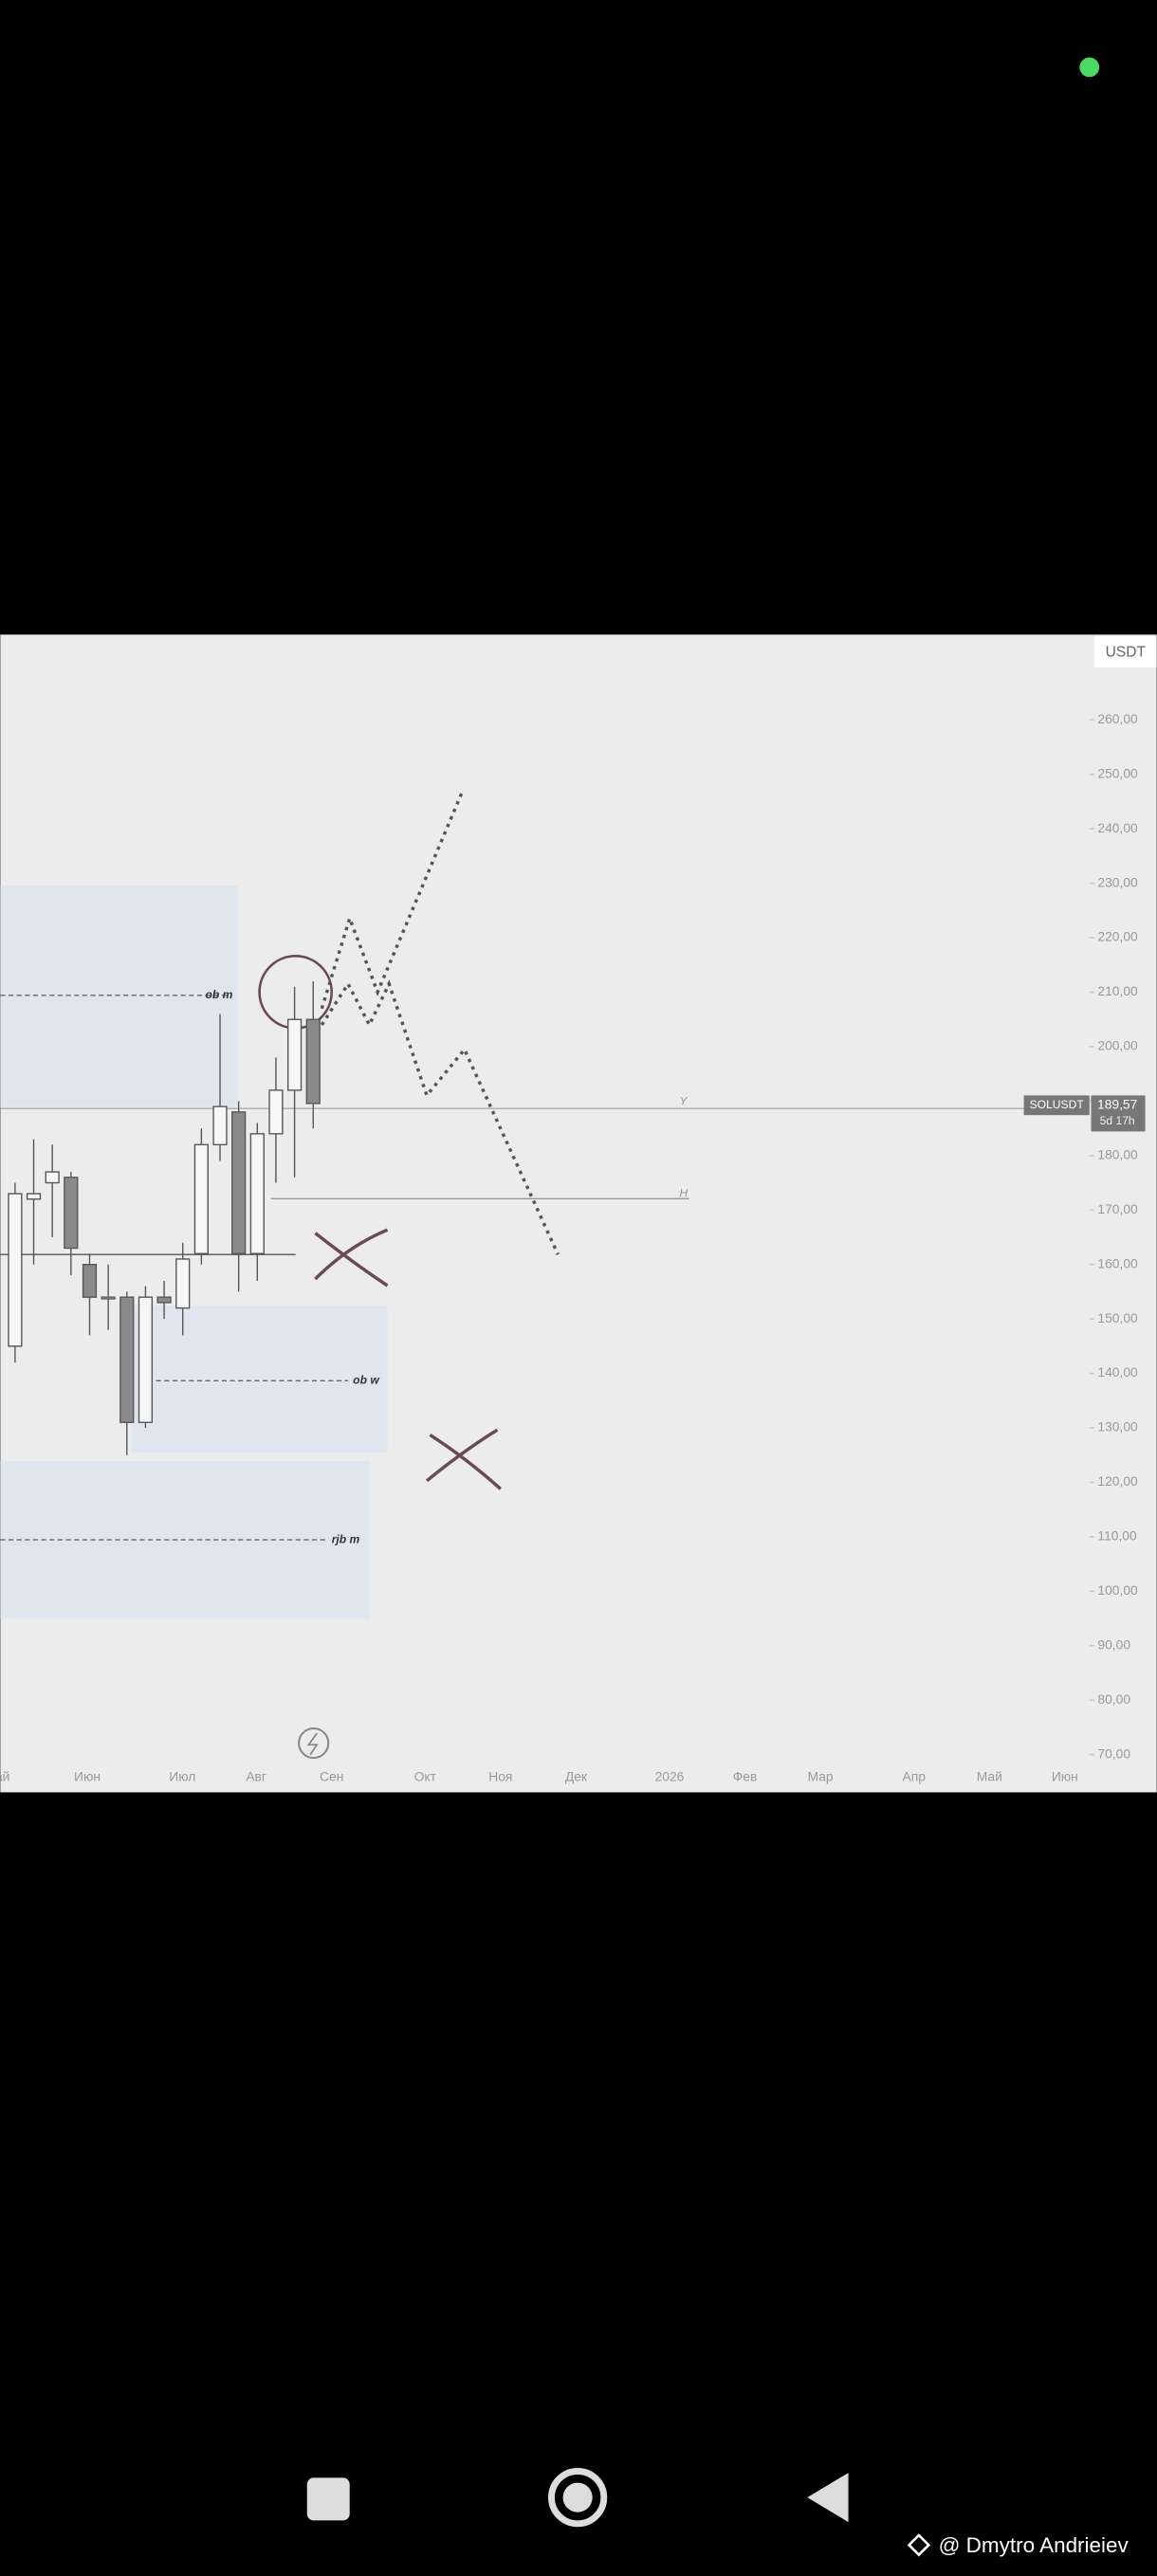 This screenshot has width=1157, height=2576. Describe the element at coordinates (1113, 1753) in the screenshot. I see `y-tick-label: 70,00` at that location.